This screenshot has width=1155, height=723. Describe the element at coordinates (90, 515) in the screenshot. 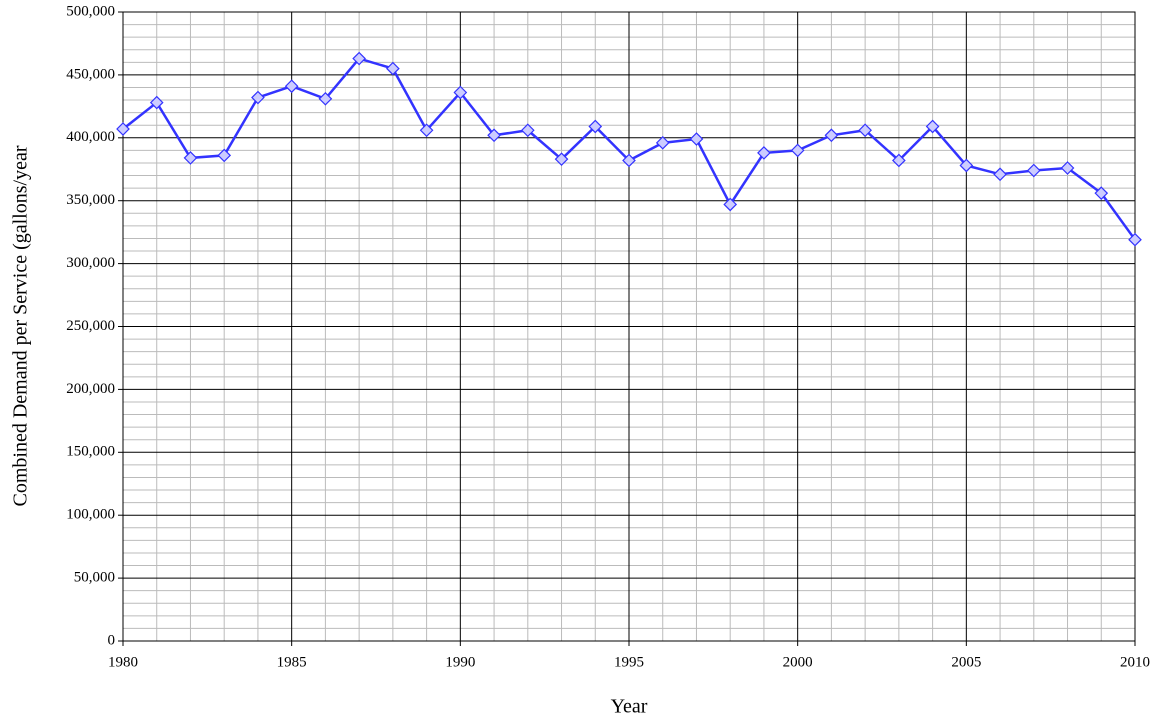

I see `y-tick-label: 100,000` at that location.